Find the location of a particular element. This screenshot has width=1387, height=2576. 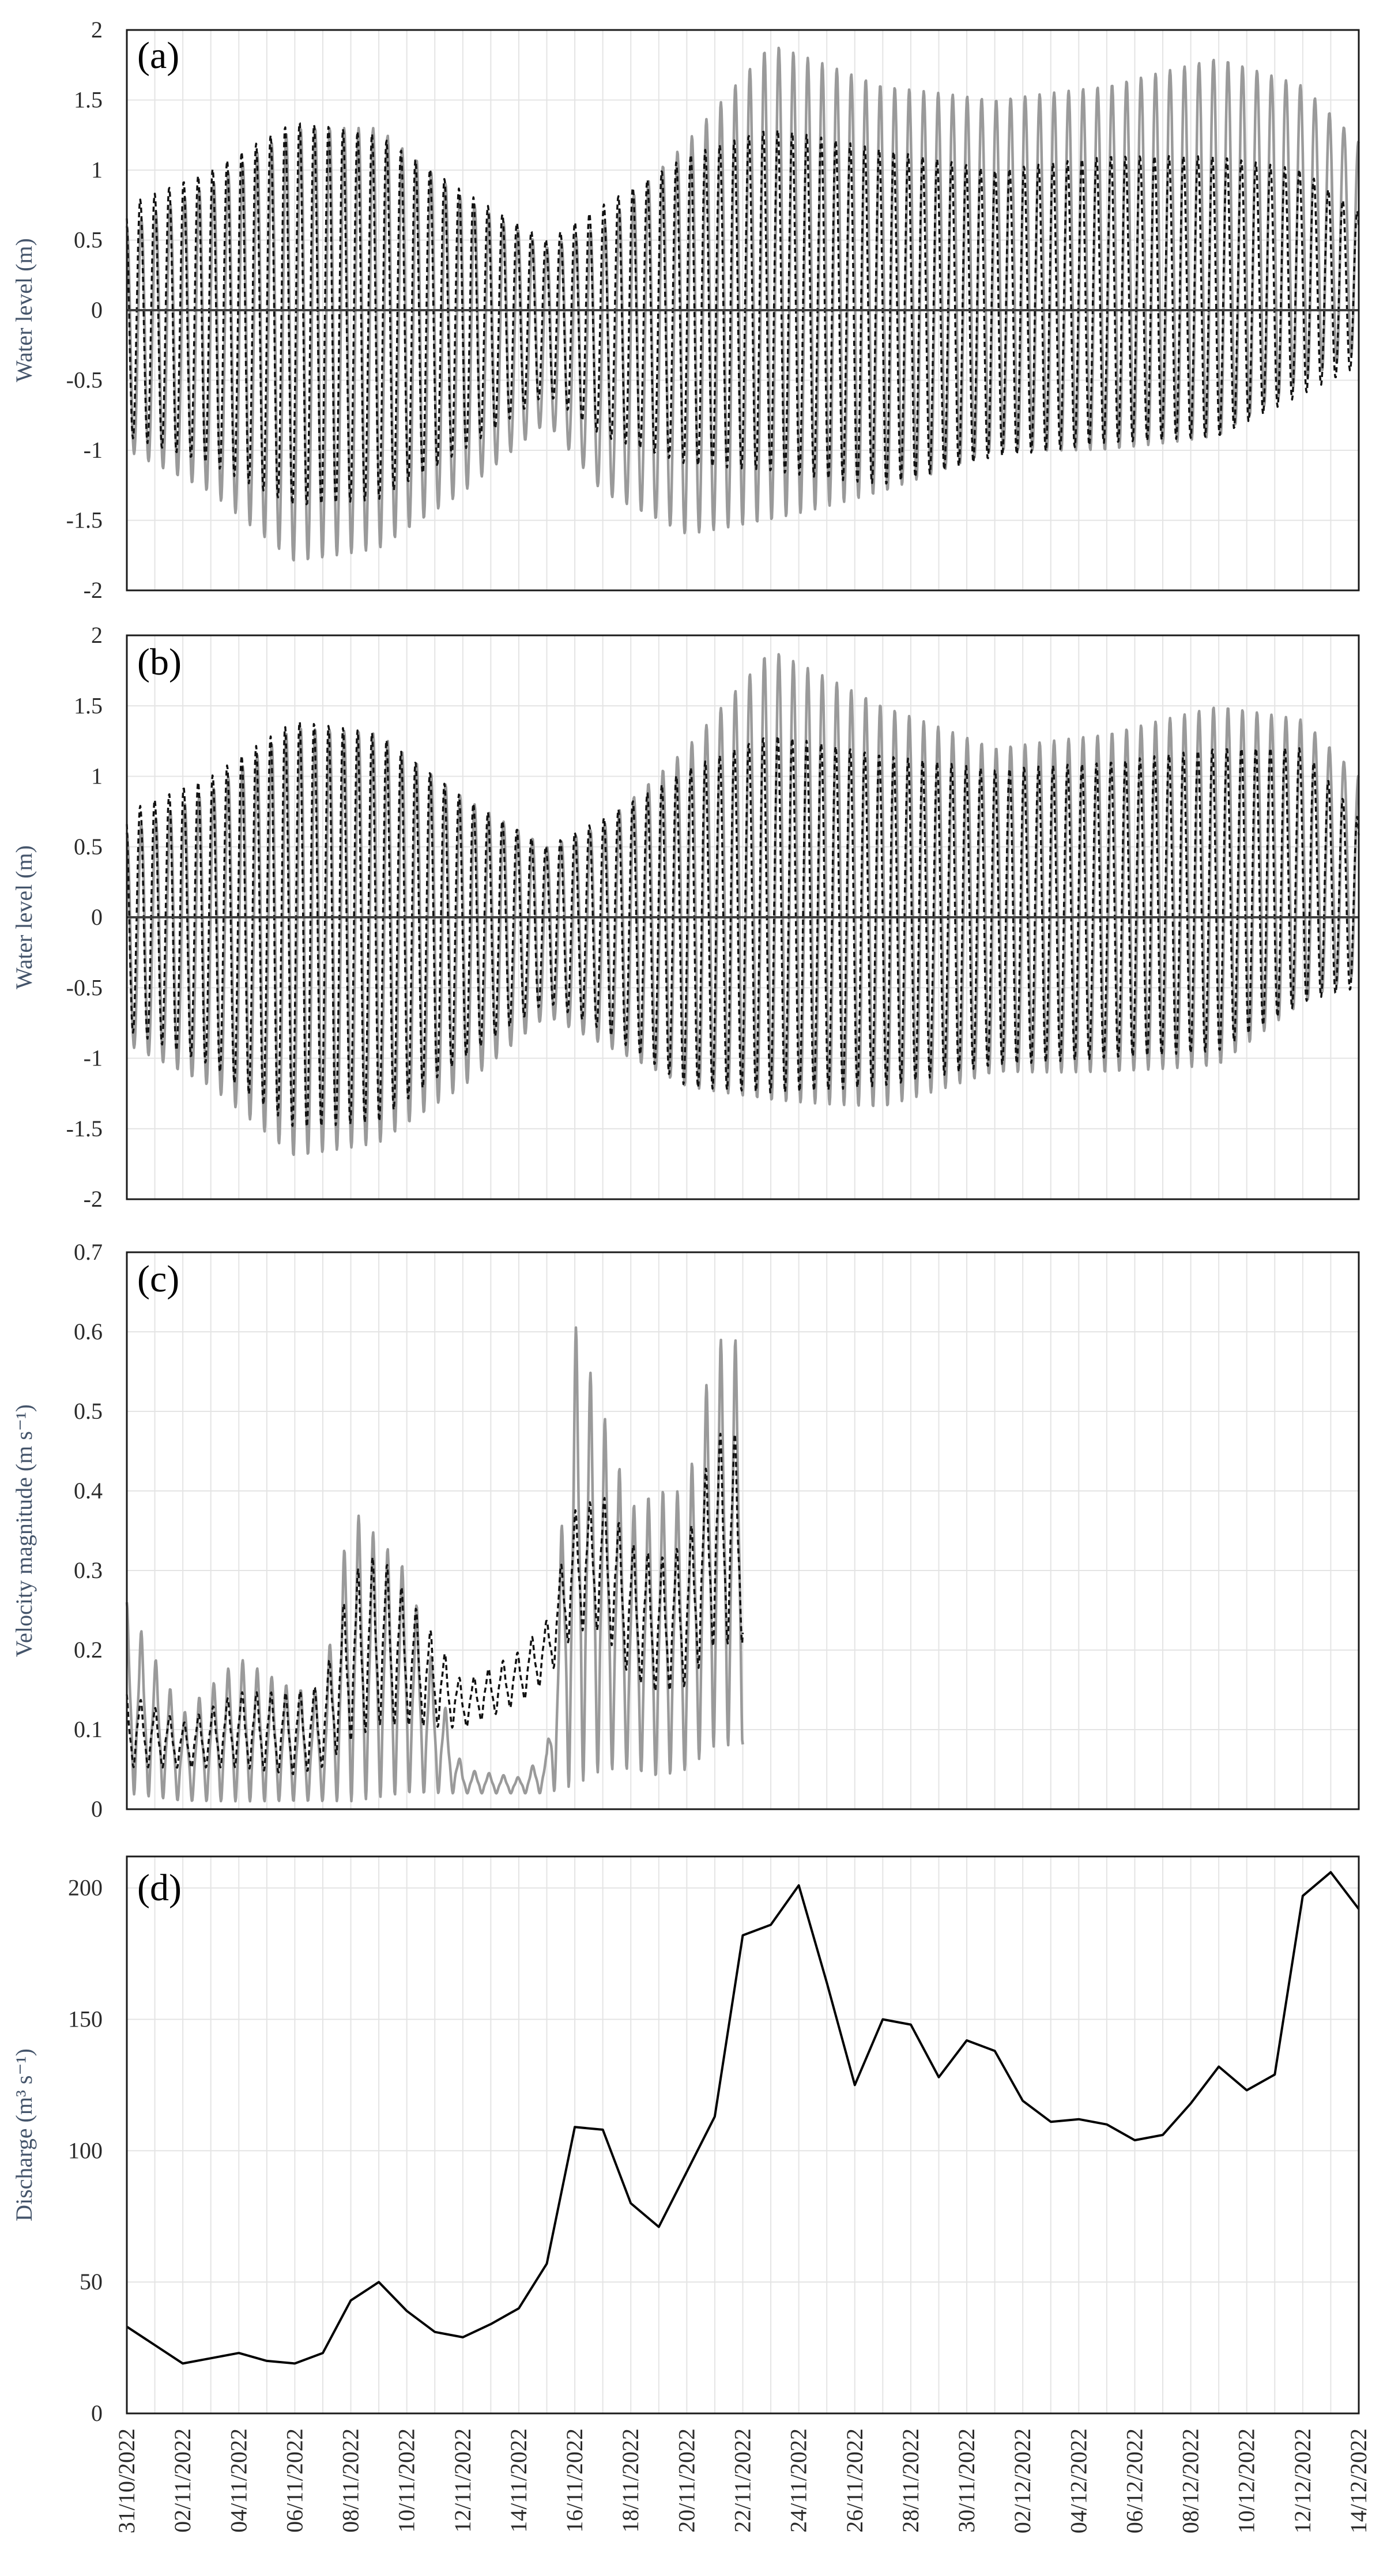

x-tick-label: 26/11/2022 is located at coordinates (855, 2480).